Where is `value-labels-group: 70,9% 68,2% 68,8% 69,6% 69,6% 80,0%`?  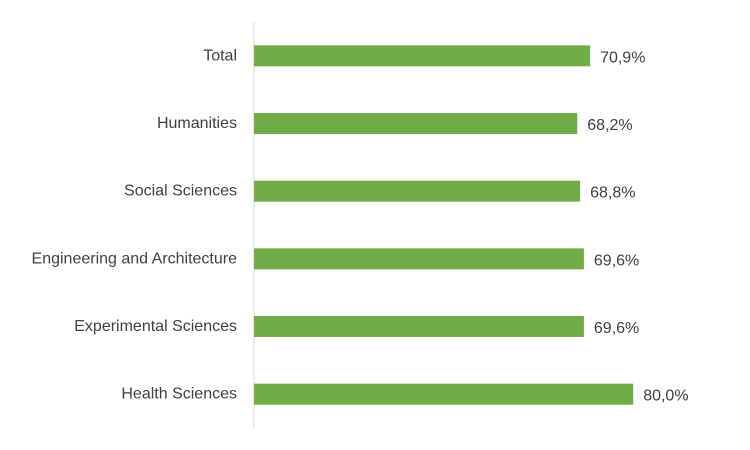 value-labels-group: 70,9% 68,2% 68,8% 69,6% 69,6% 80,0% is located at coordinates (637, 226).